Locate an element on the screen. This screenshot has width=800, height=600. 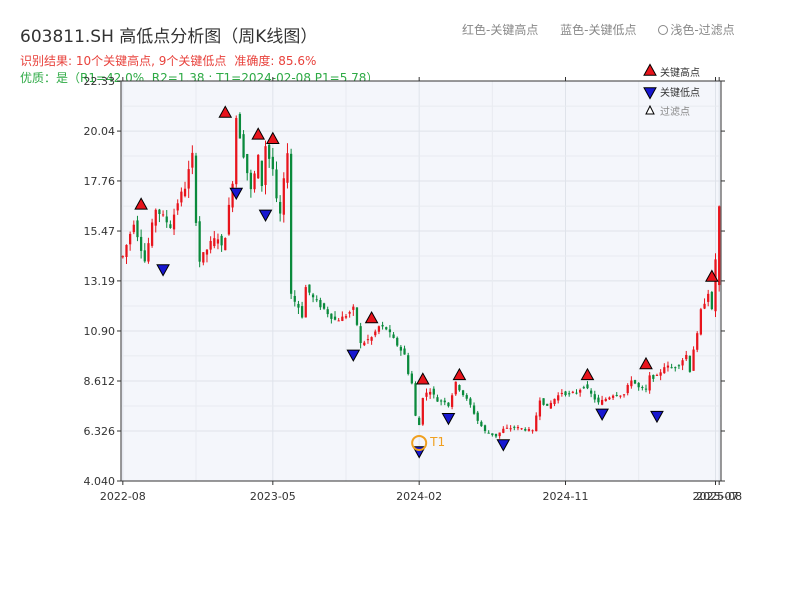
x-tick-label: 2024-11 is located at coordinates (566, 496).